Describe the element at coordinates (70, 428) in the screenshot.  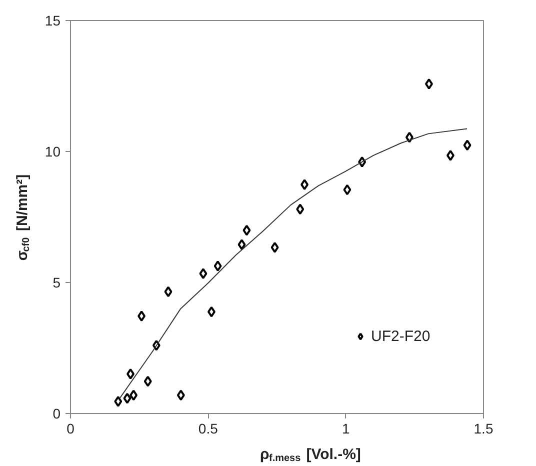
I see `x-tick-label: 0` at that location.